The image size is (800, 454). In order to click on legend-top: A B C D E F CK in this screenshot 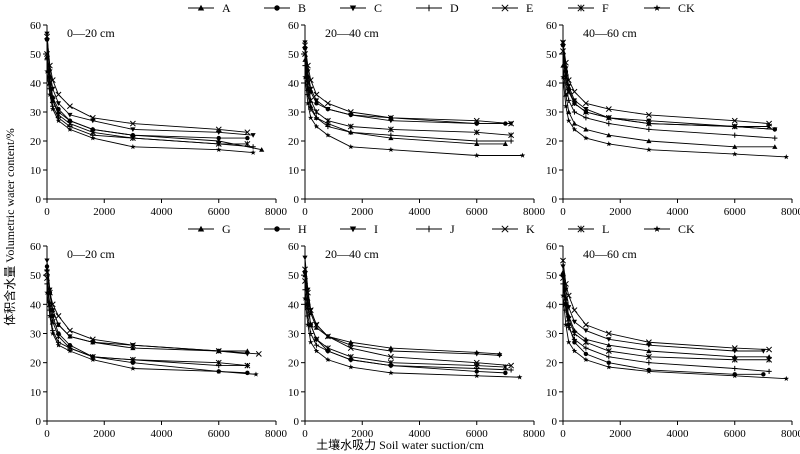, I will do `click(441, 8)`.